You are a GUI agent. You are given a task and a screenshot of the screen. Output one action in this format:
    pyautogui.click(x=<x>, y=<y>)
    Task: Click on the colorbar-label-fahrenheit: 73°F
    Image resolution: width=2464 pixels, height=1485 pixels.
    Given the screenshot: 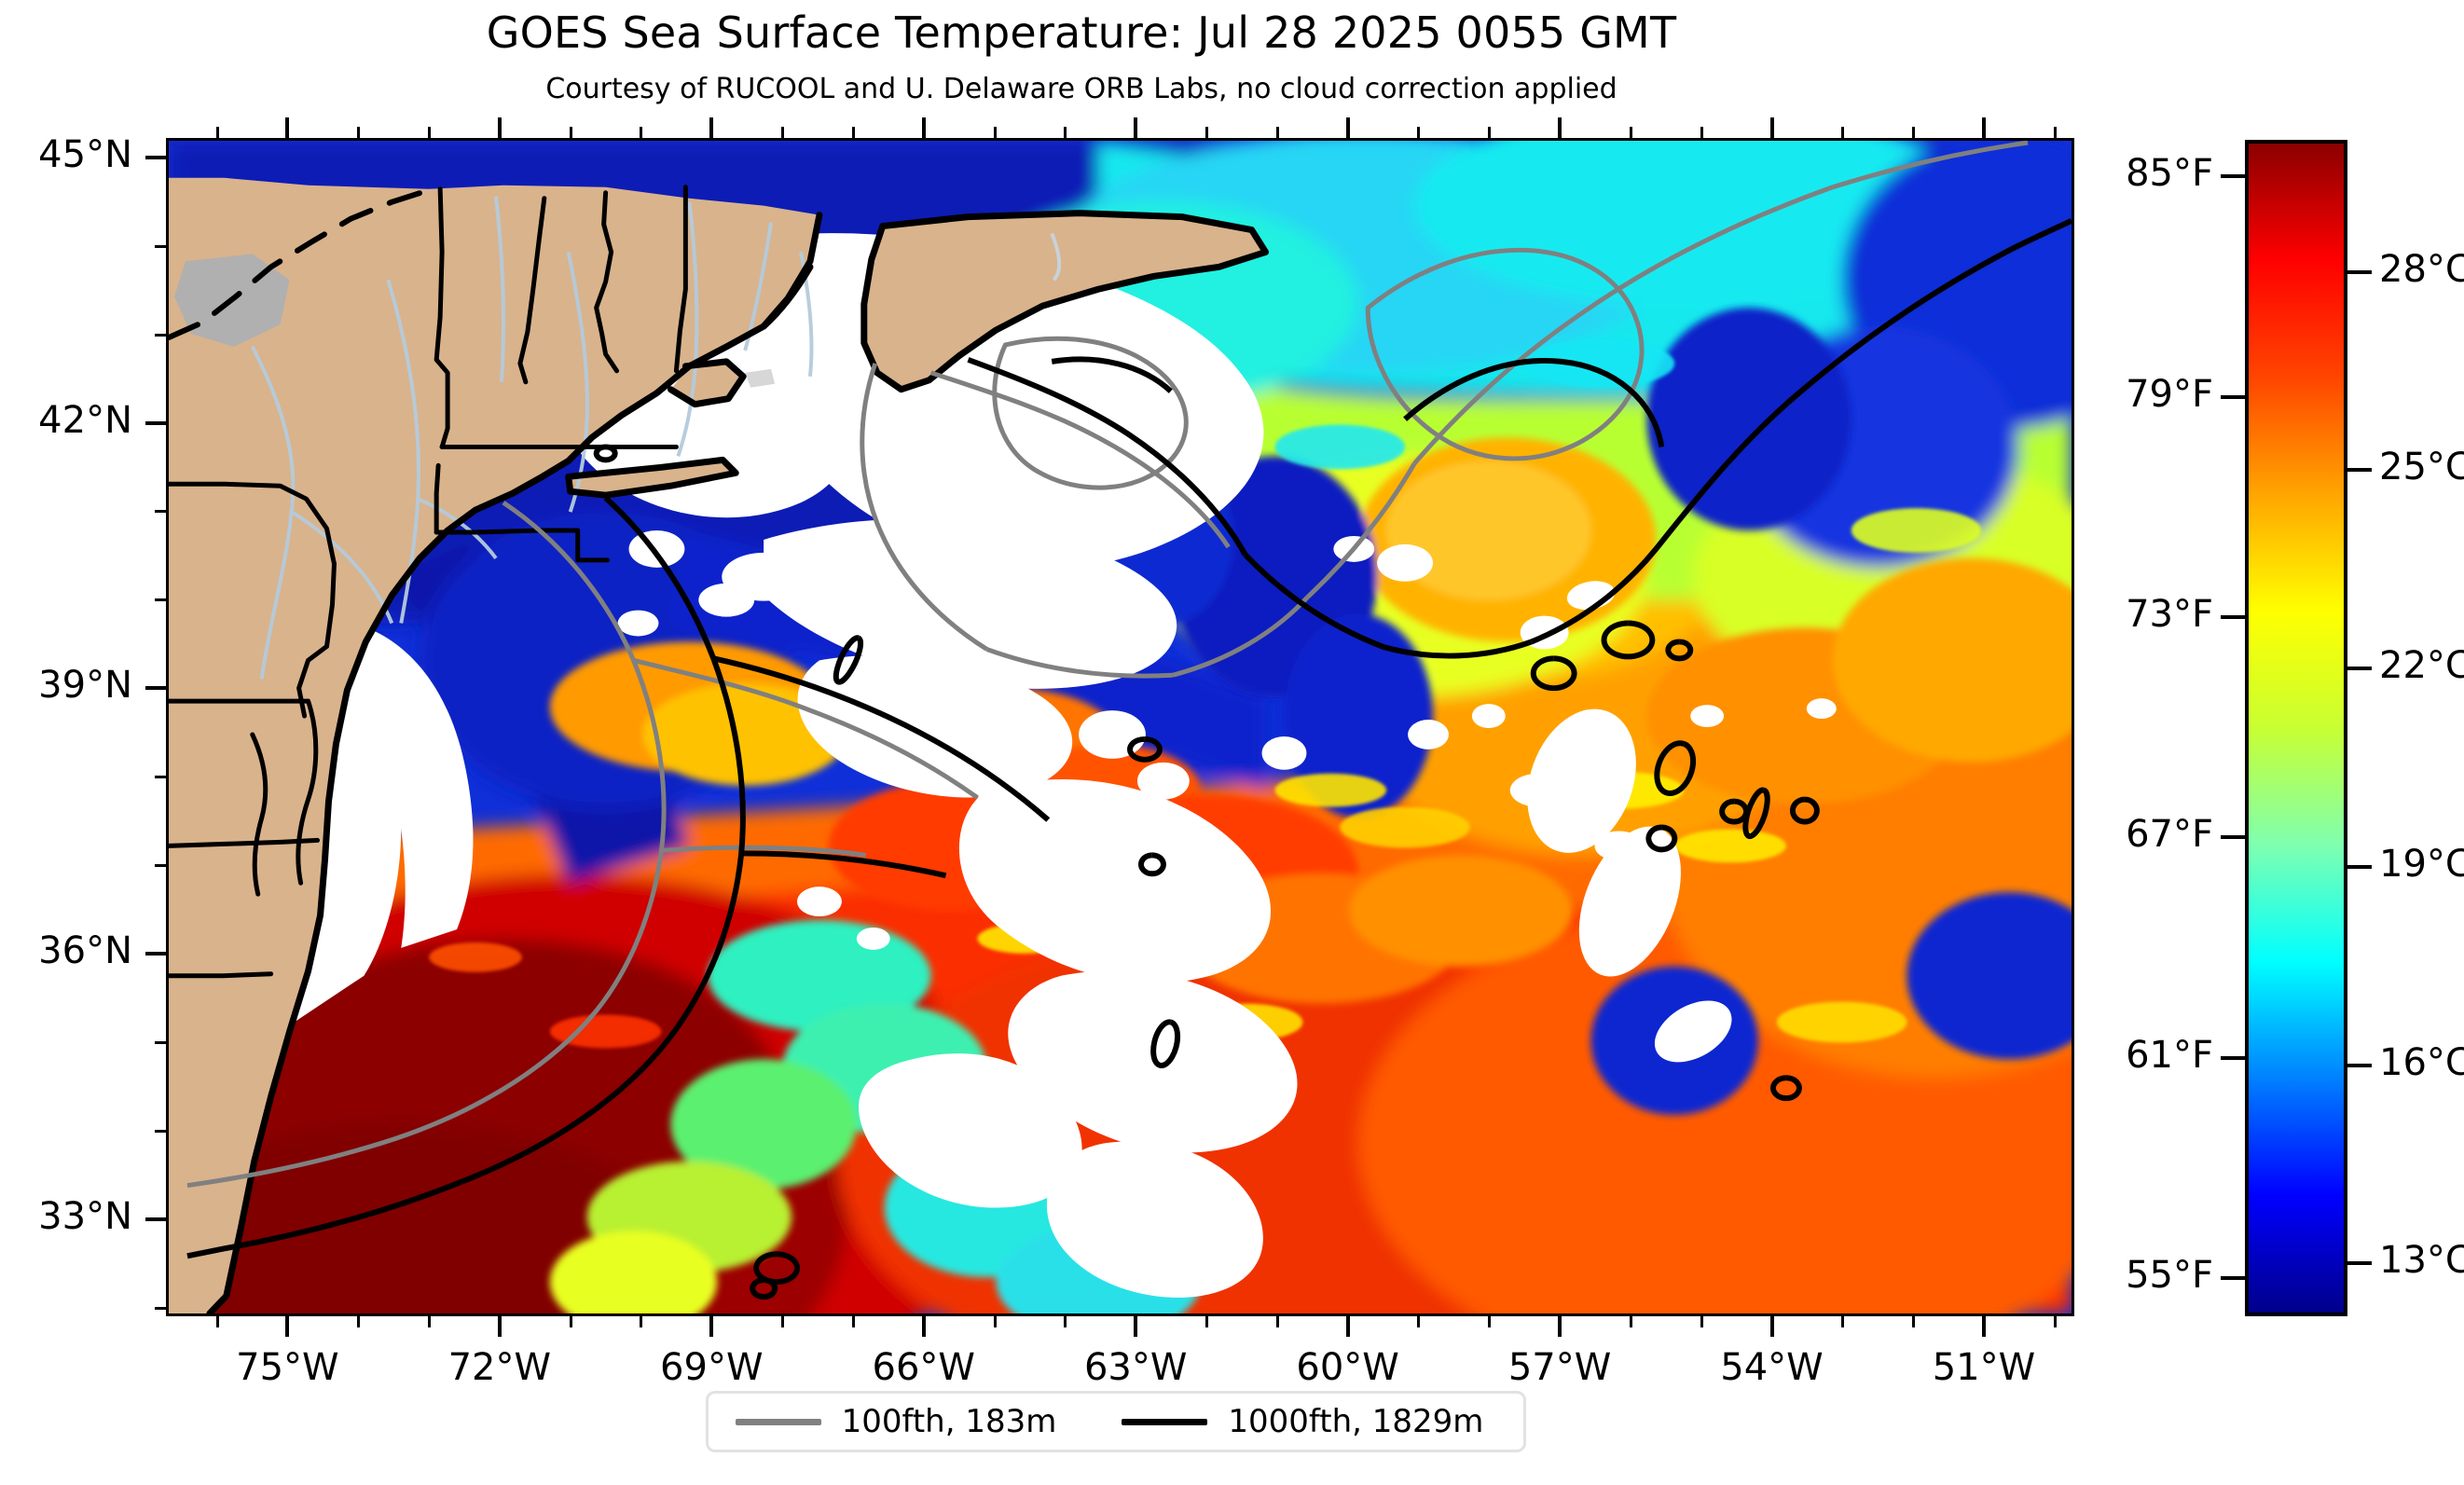 What is the action you would take?
    pyautogui.click(x=2170, y=615)
    